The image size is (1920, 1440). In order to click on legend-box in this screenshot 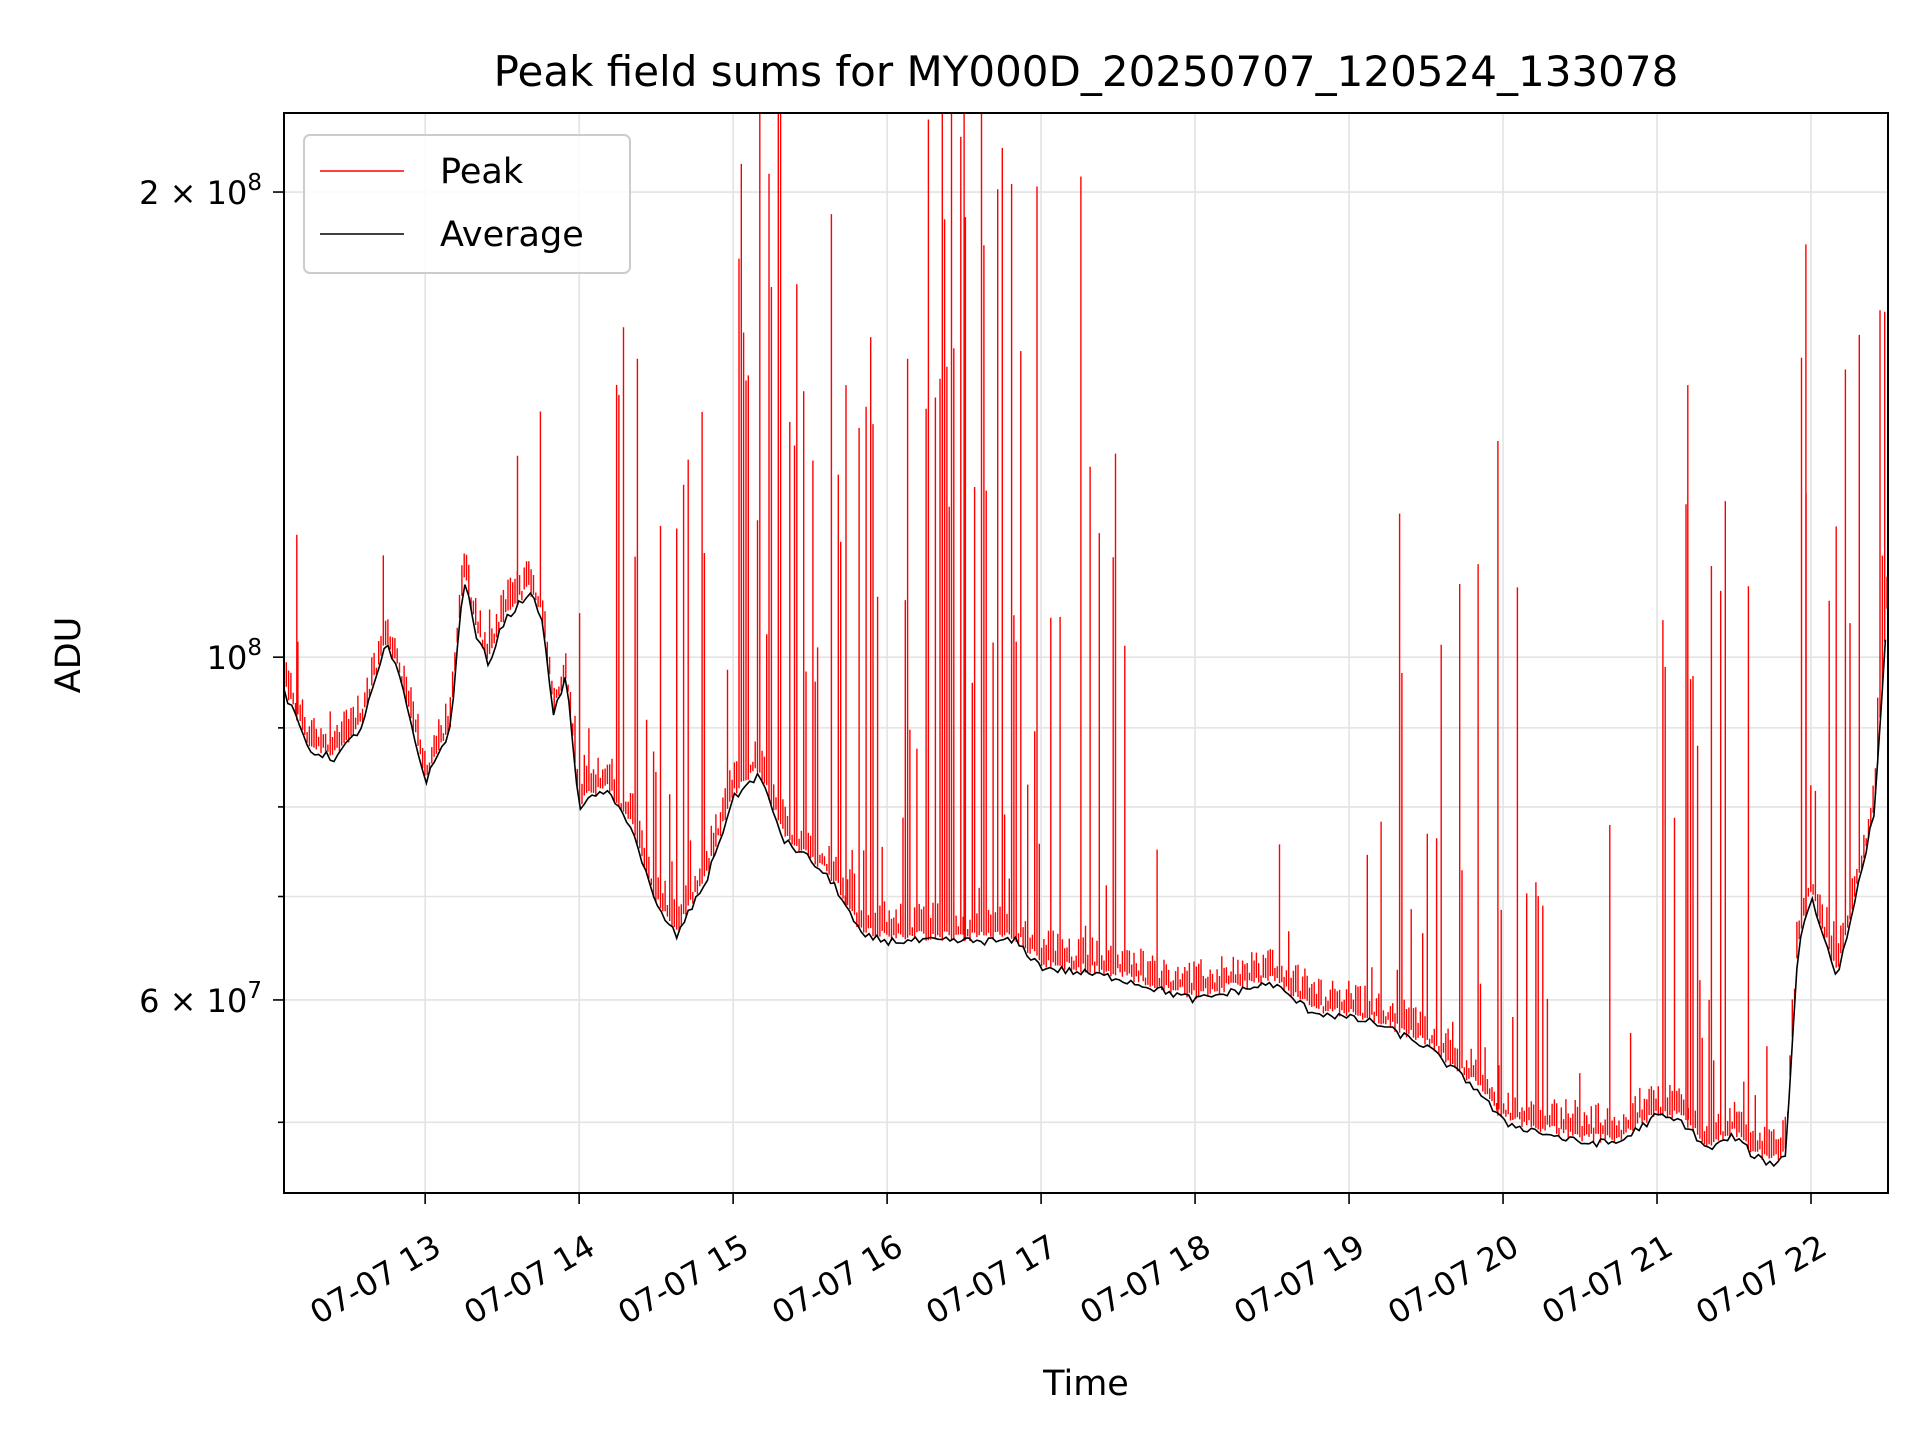, I will do `click(467, 204)`.